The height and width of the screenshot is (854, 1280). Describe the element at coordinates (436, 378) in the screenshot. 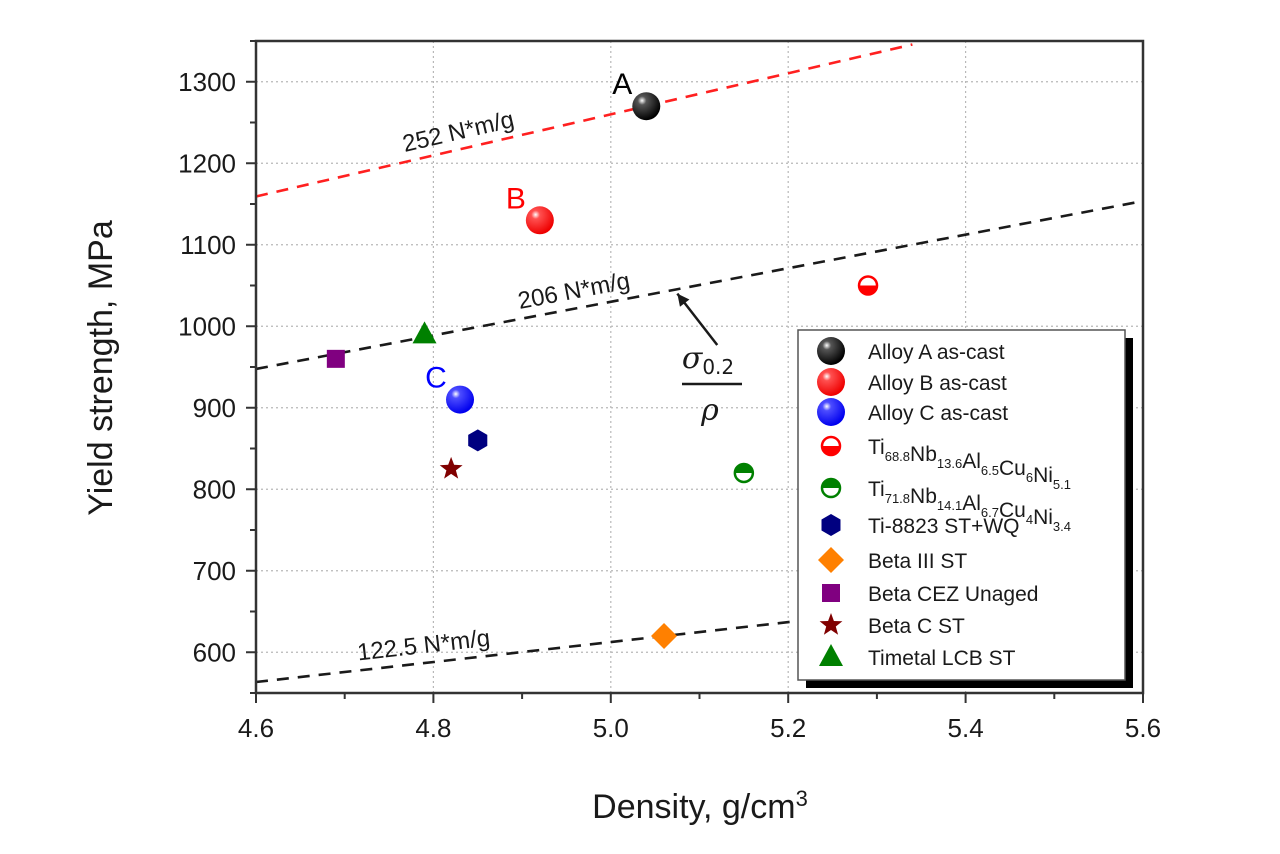

I see `point-label: C` at that location.